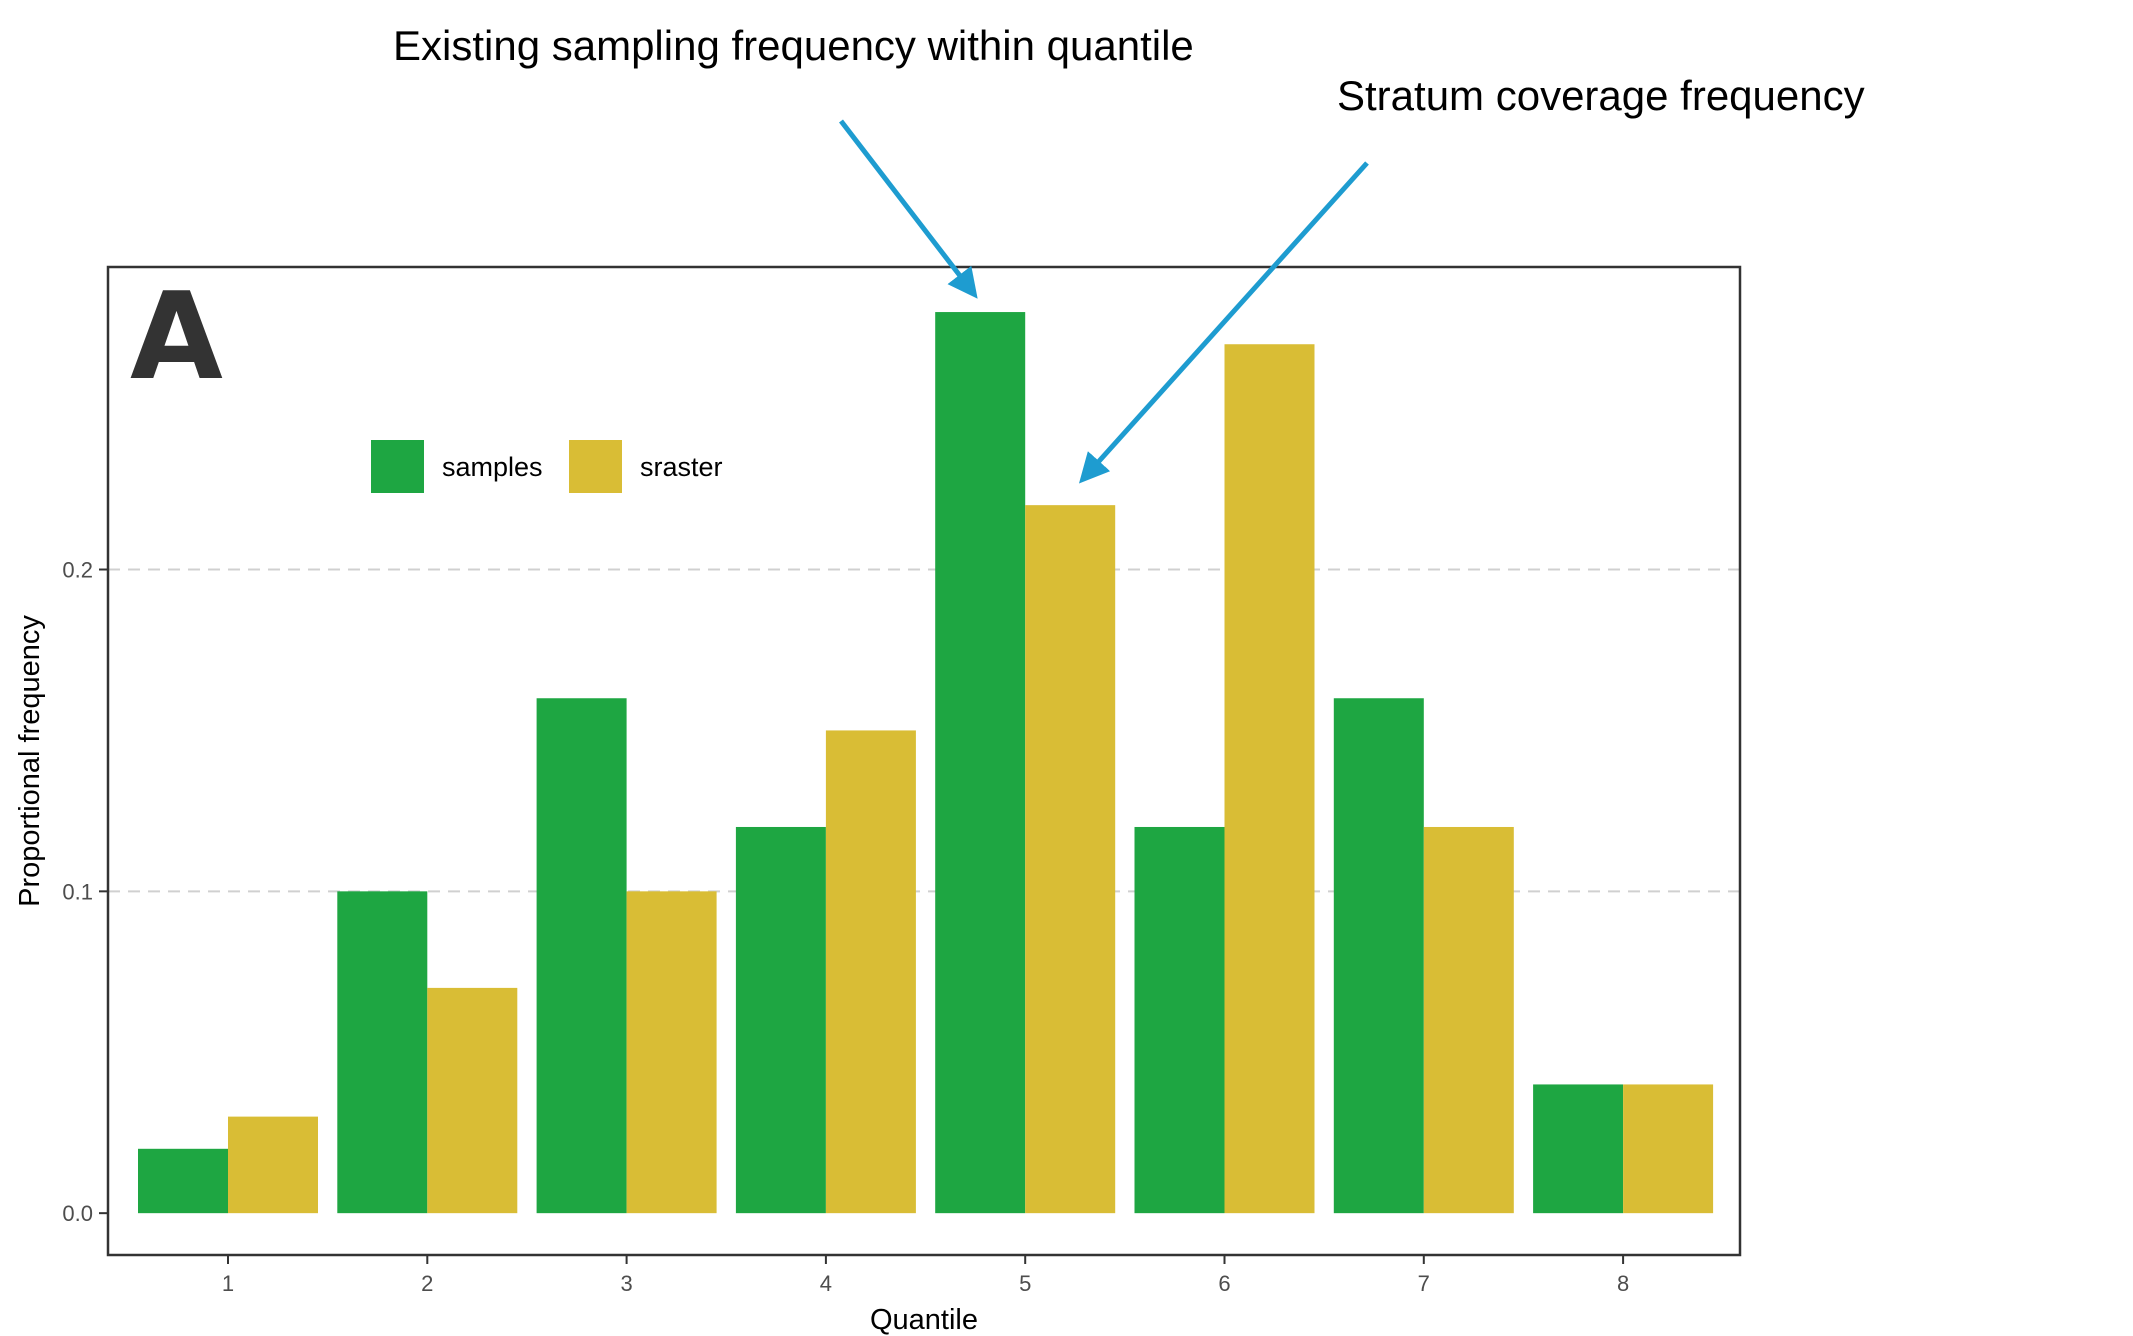 This screenshot has height=1336, width=2133. What do you see at coordinates (1601, 95) in the screenshot?
I see `annotation-sraster-text: Stratum coverage frequency` at bounding box center [1601, 95].